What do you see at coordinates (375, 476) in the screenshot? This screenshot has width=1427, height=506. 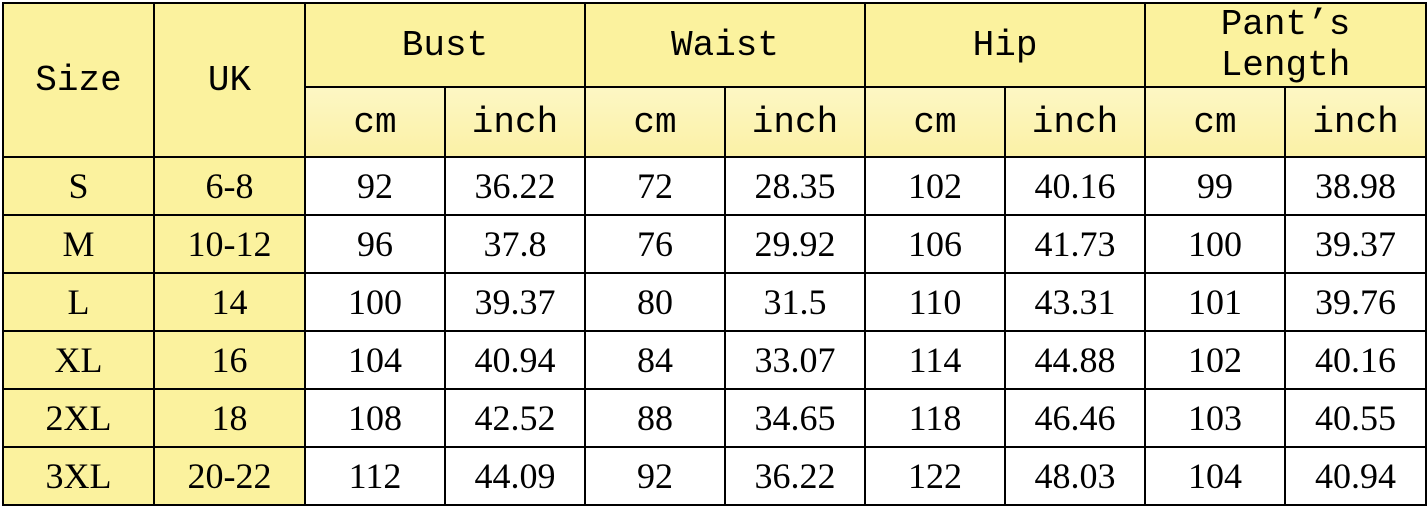 I see `cell-bust-cm: 112` at bounding box center [375, 476].